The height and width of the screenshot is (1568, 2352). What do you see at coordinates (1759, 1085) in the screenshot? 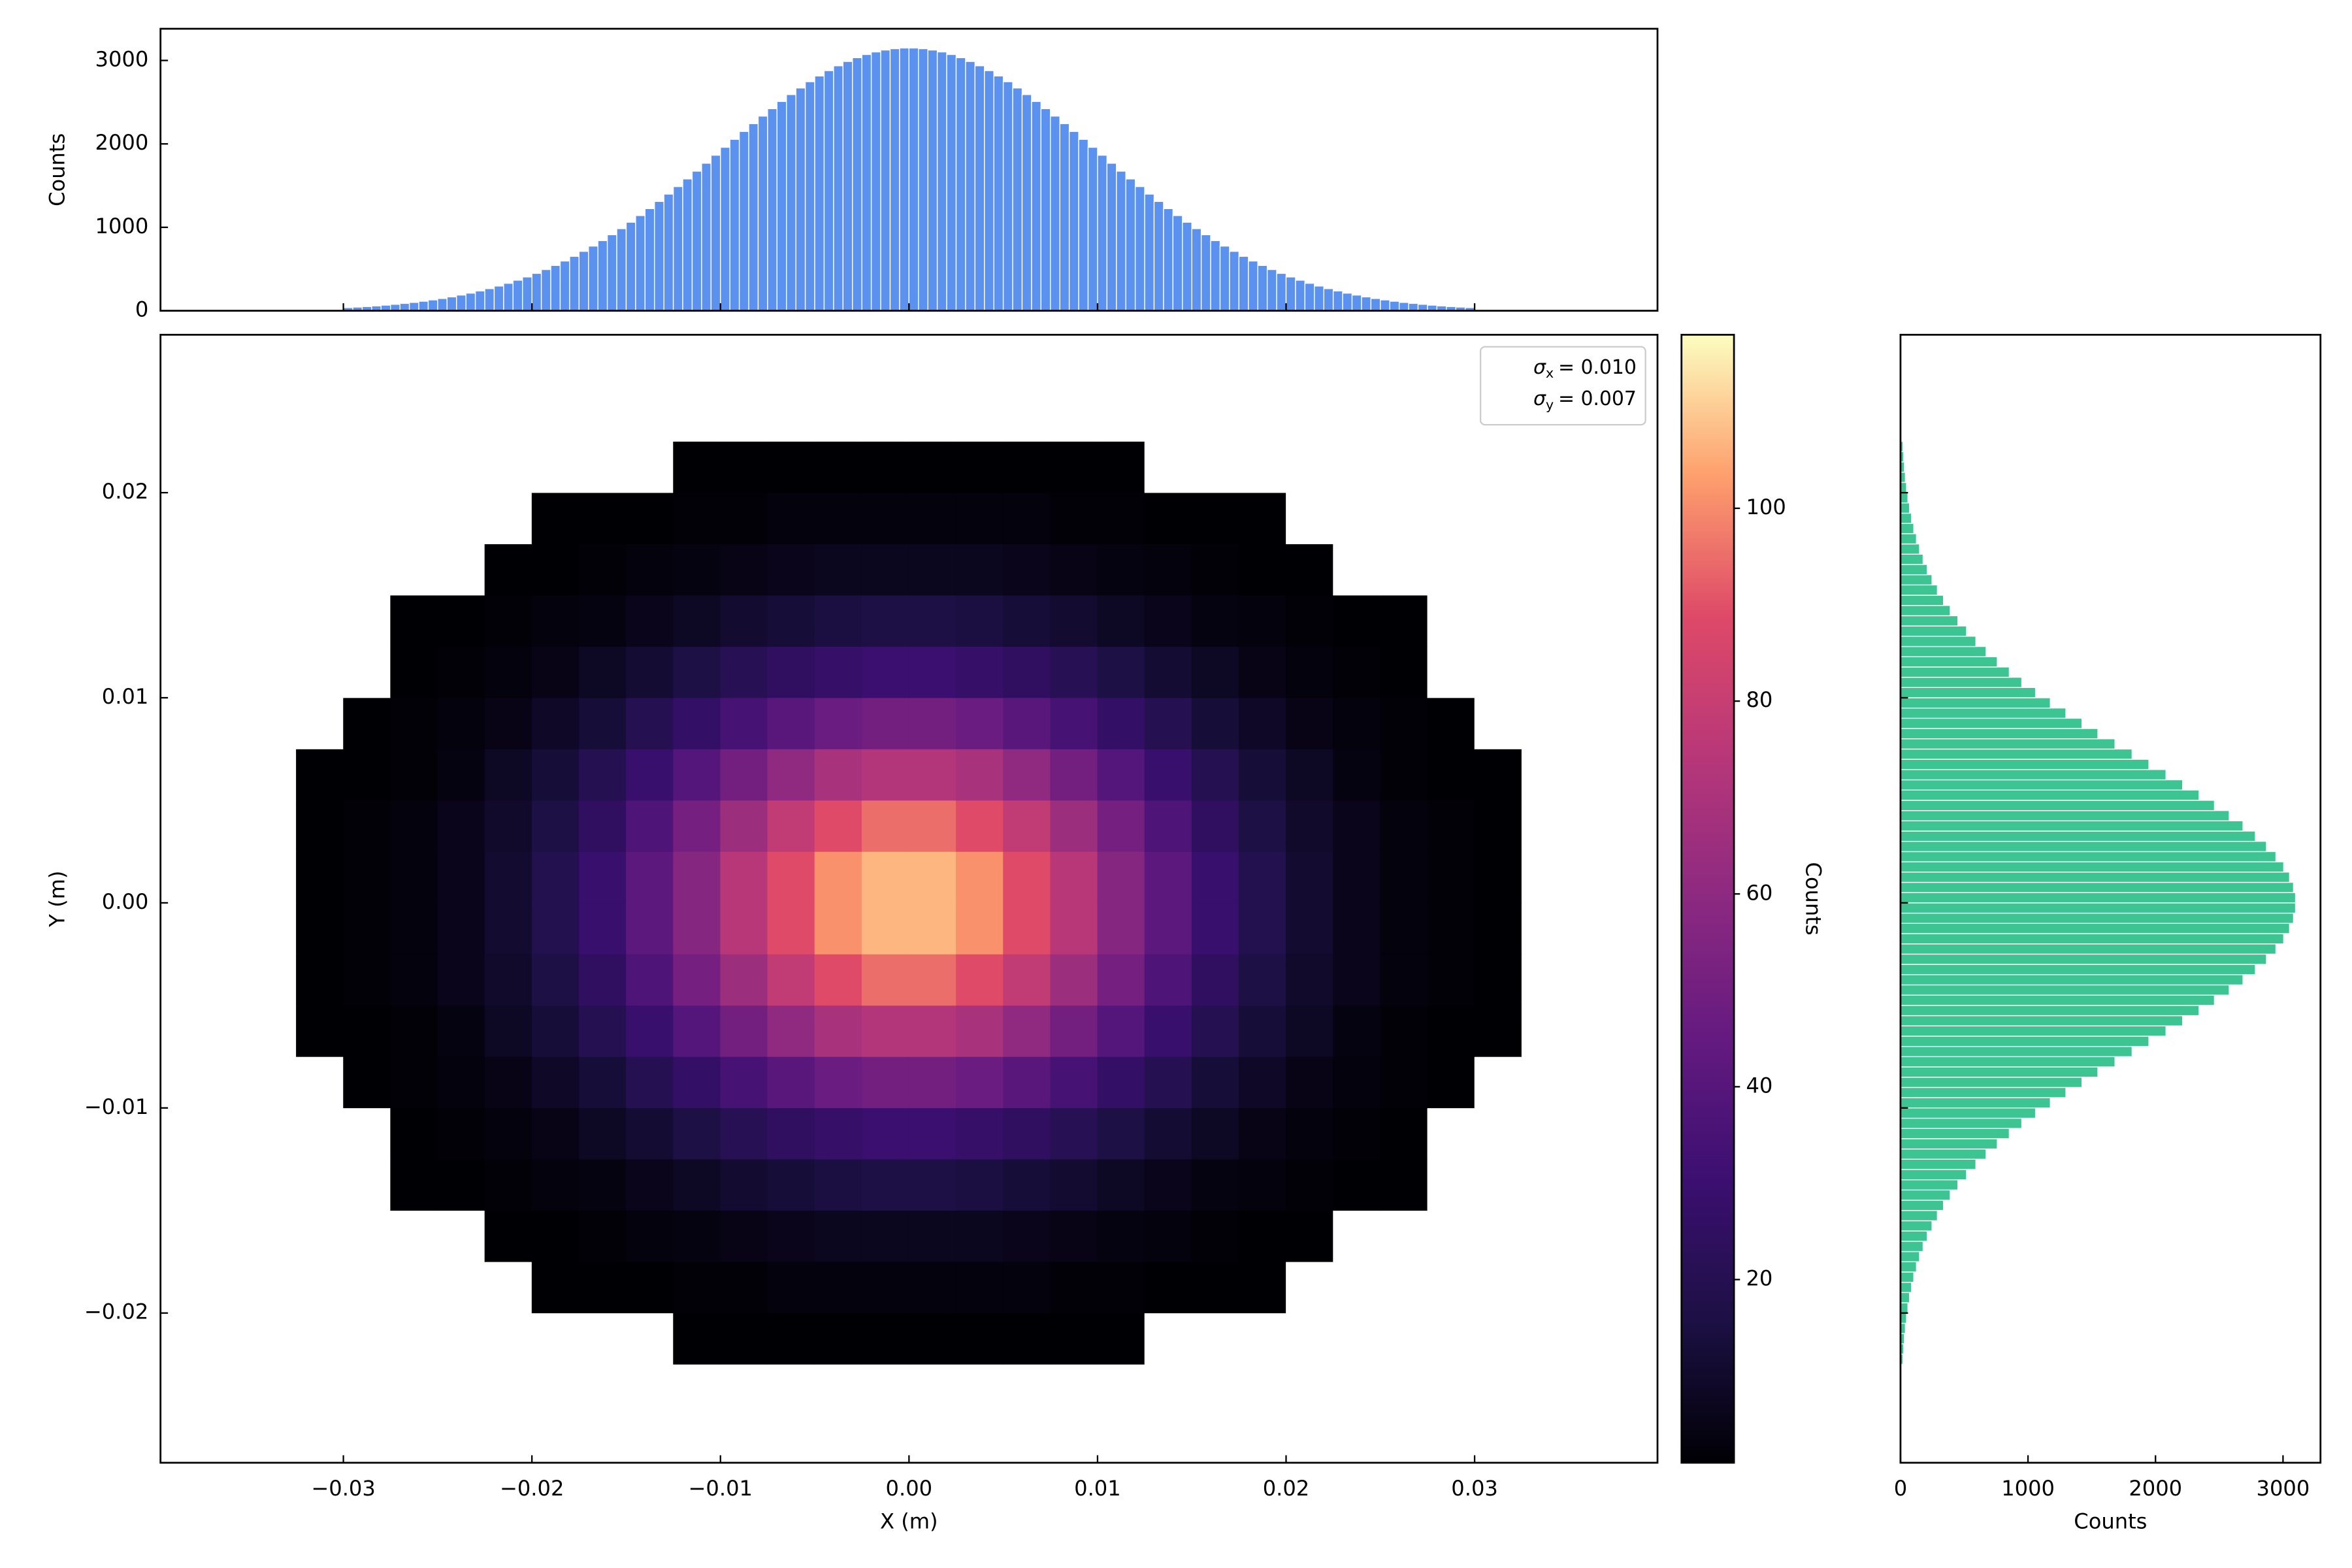
I see `colorbar-tick-label: 40` at bounding box center [1759, 1085].